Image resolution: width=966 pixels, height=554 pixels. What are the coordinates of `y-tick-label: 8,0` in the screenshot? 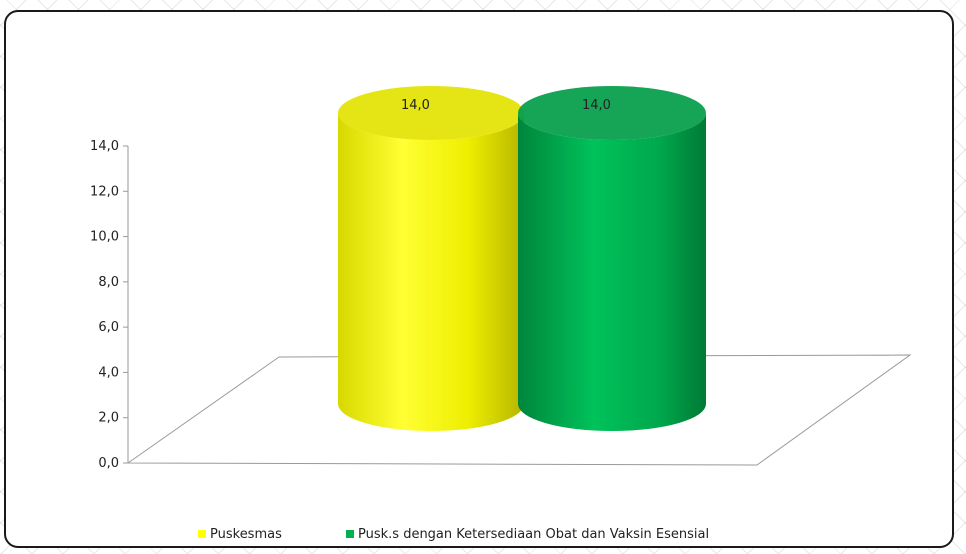 It's located at (108, 282).